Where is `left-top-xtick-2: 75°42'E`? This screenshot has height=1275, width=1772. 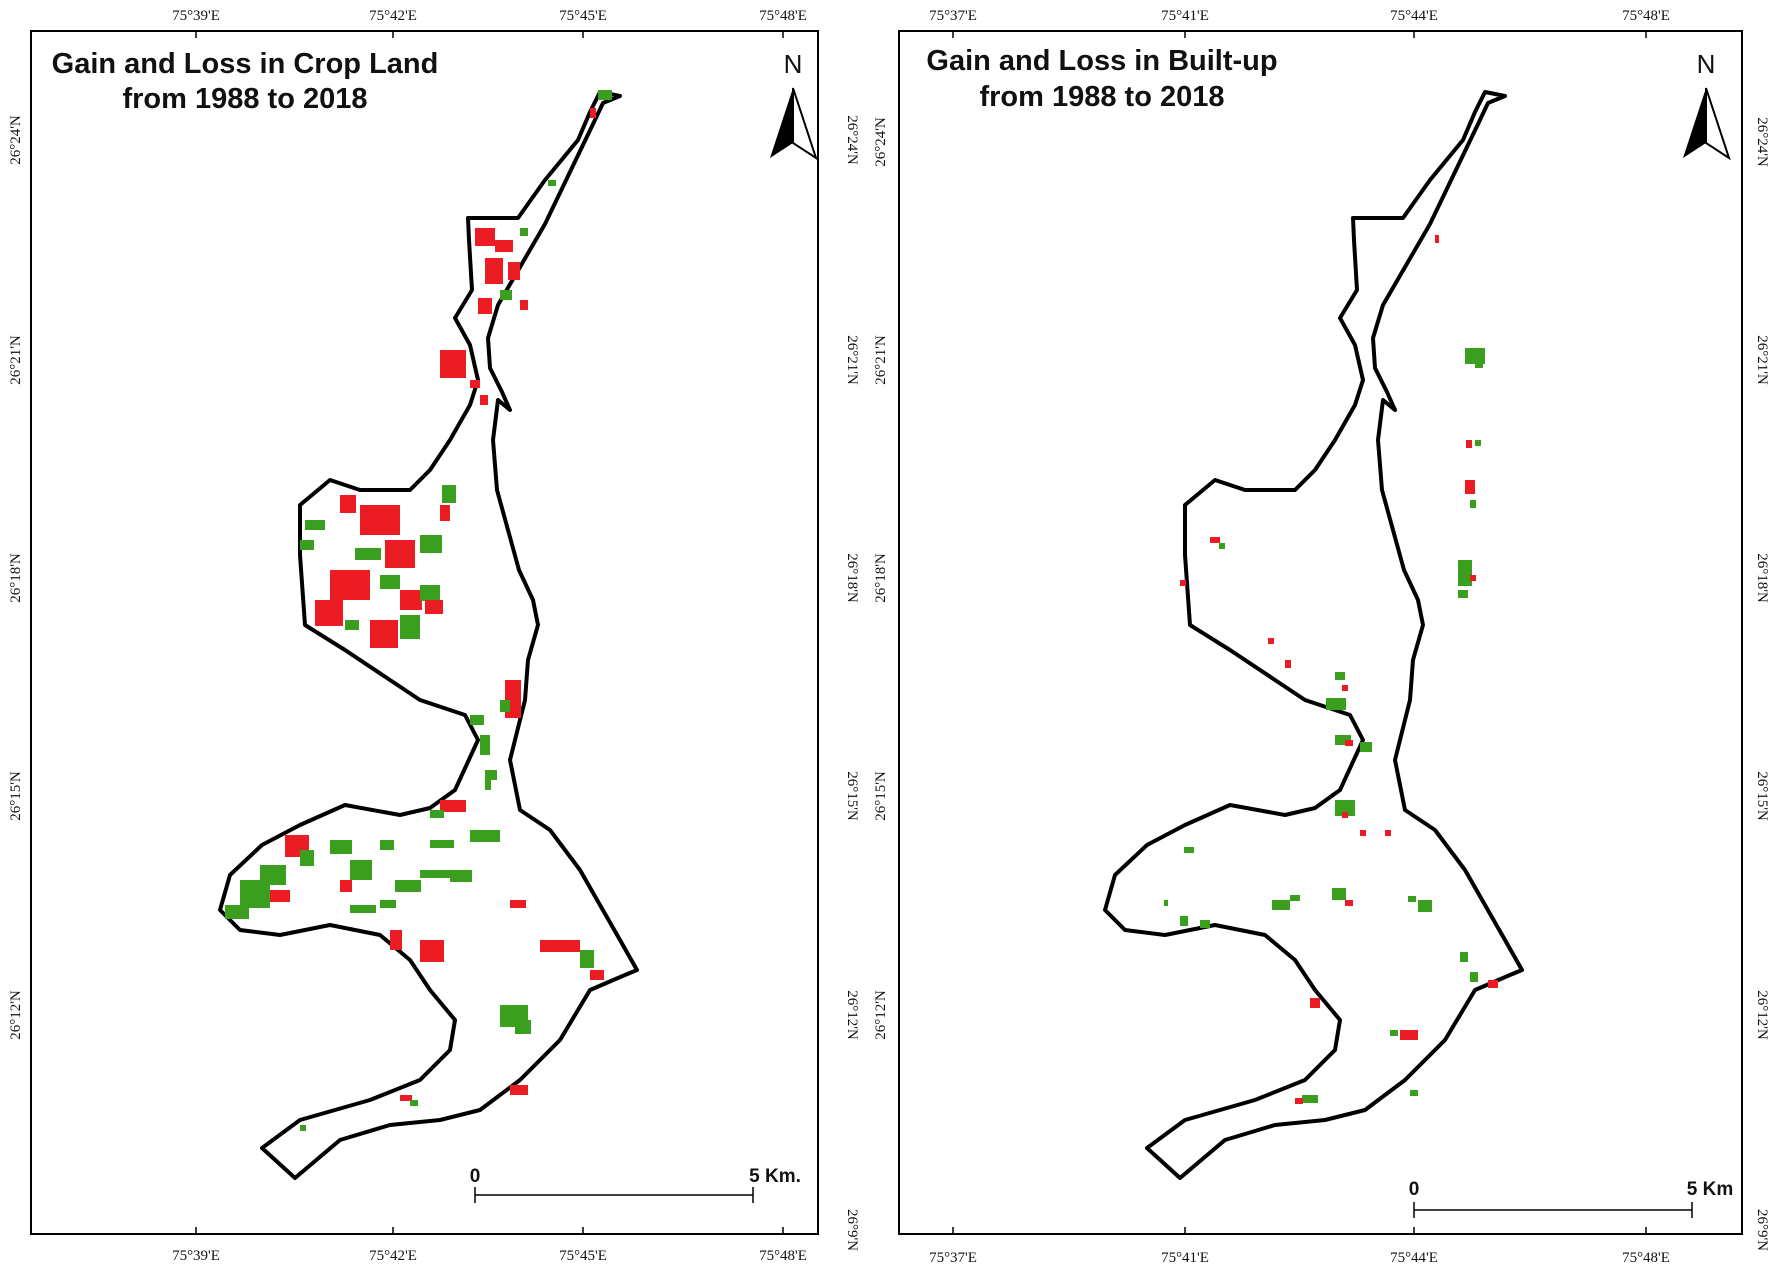
left-top-xtick-2: 75°42'E is located at coordinates (393, 16).